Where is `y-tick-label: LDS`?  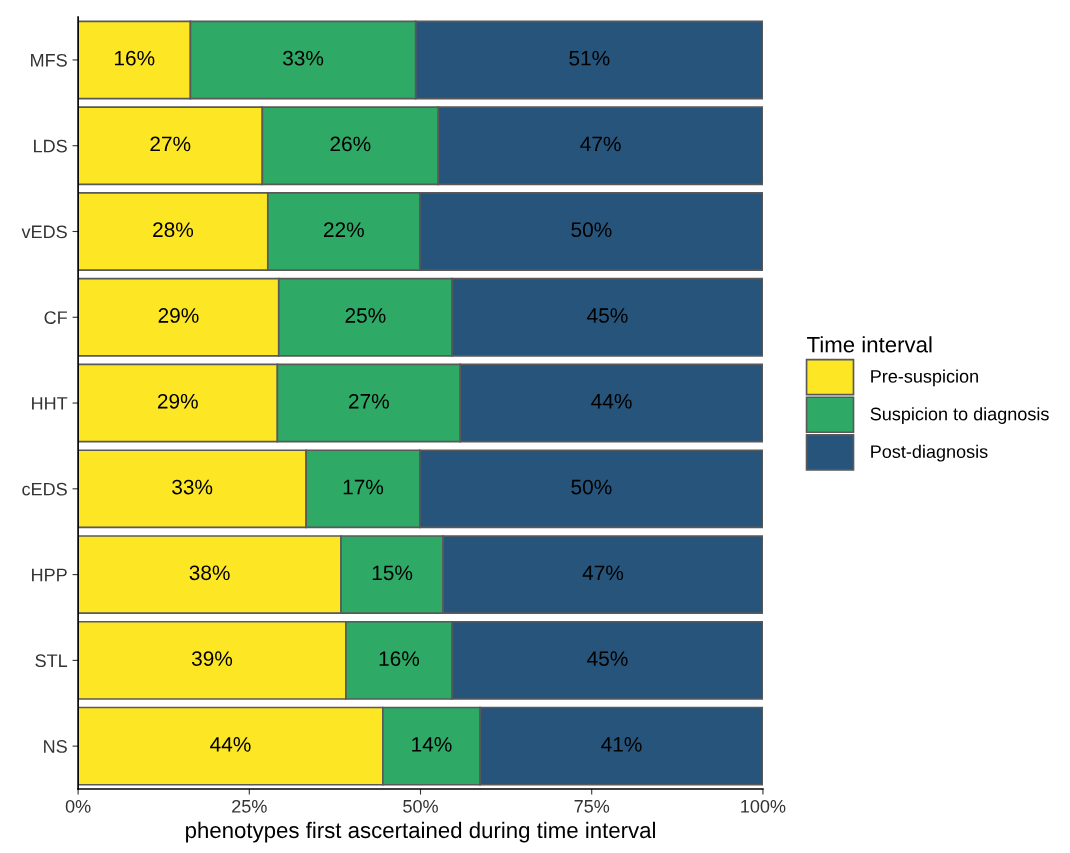
y-tick-label: LDS is located at coordinates (50, 146).